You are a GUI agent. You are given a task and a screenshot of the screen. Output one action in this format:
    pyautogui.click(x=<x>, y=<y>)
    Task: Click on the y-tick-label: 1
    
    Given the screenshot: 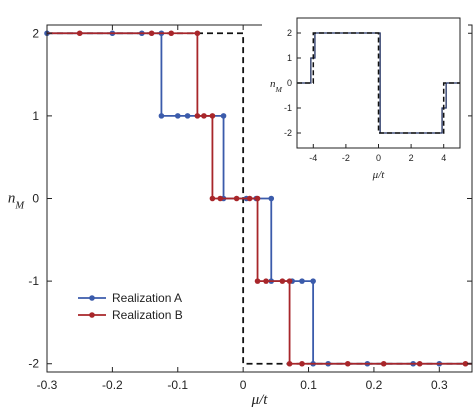 What is the action you would take?
    pyautogui.click(x=35, y=116)
    